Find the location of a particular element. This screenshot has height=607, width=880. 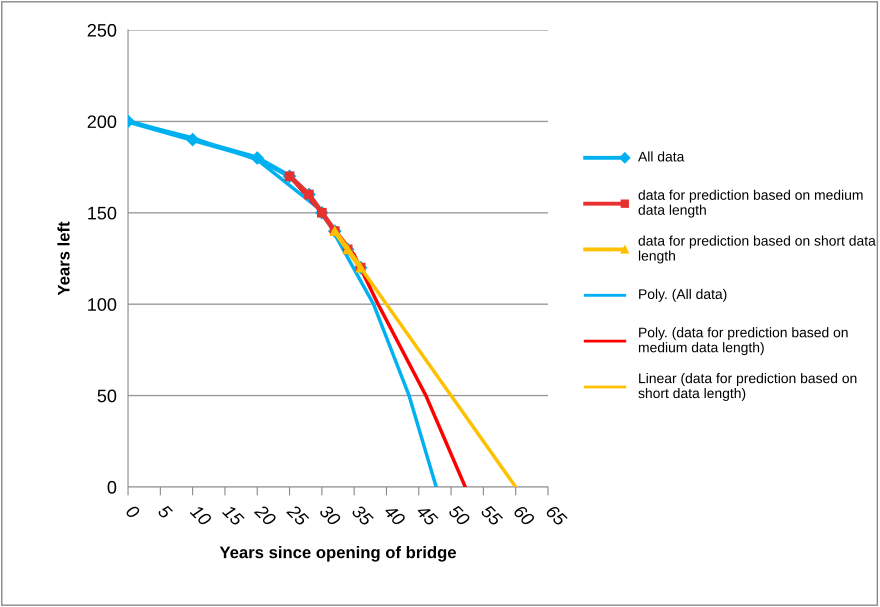

x-tick-label: 50 is located at coordinates (459, 515).